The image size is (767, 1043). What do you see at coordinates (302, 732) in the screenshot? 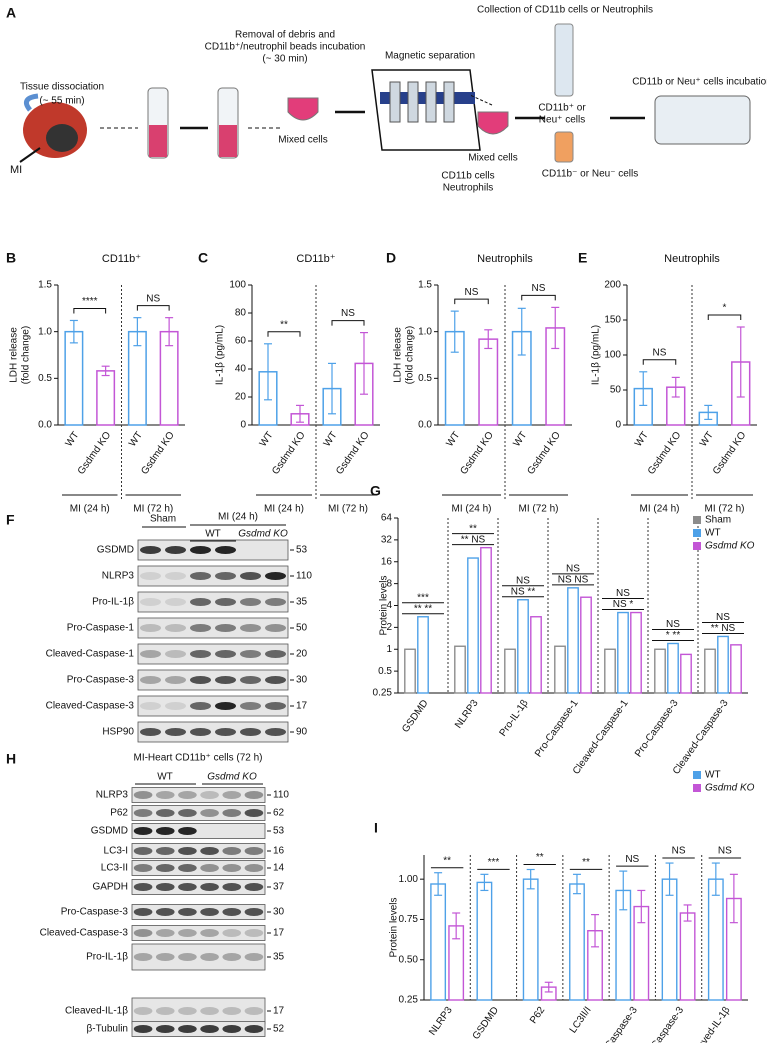
I see `mw-label: 90` at bounding box center [302, 732].